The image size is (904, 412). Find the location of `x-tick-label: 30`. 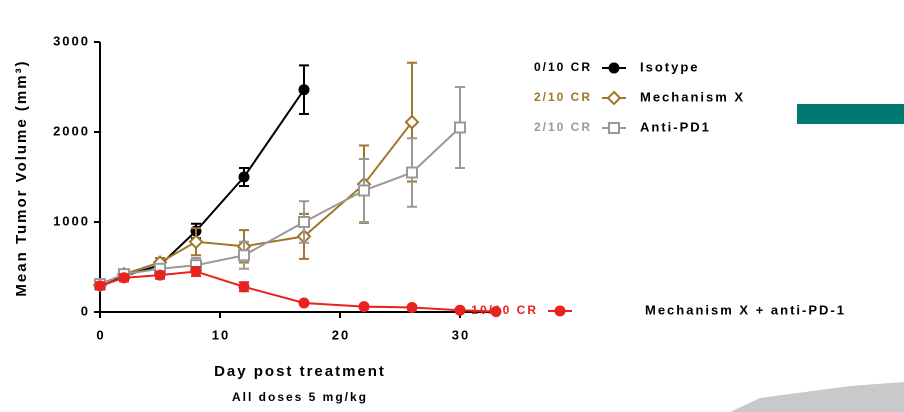

x-tick-label: 30 is located at coordinates (461, 334).